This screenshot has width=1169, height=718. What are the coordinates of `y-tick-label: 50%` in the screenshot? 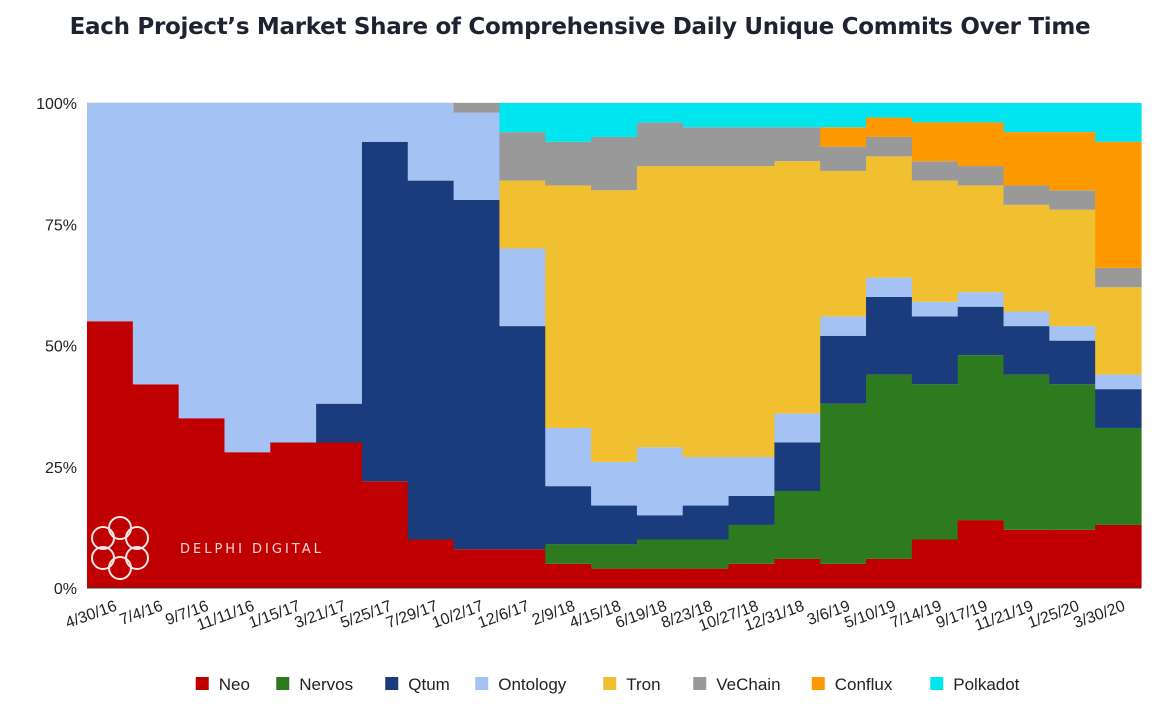 It's located at (61, 347).